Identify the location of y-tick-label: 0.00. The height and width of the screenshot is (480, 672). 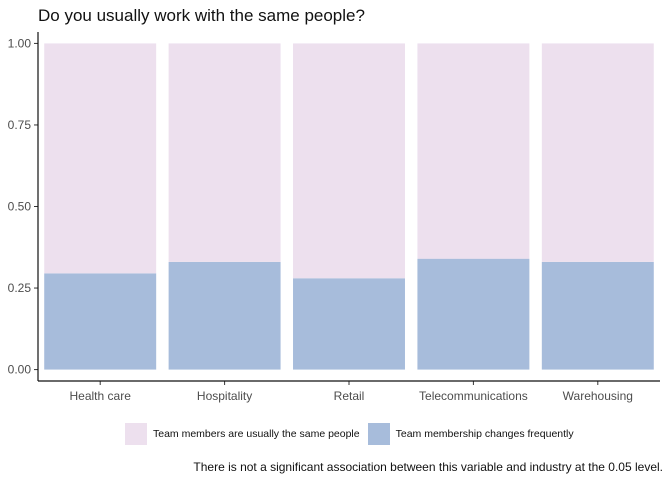
(20, 370).